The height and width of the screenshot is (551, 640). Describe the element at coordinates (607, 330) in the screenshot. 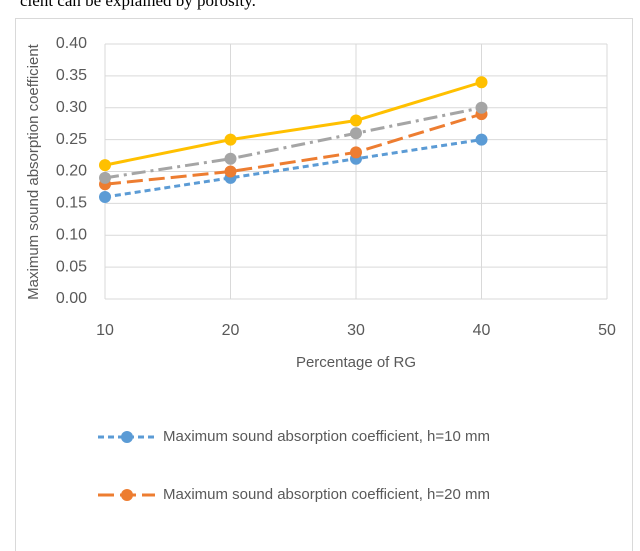

I see `x-tick-label: 50` at that location.